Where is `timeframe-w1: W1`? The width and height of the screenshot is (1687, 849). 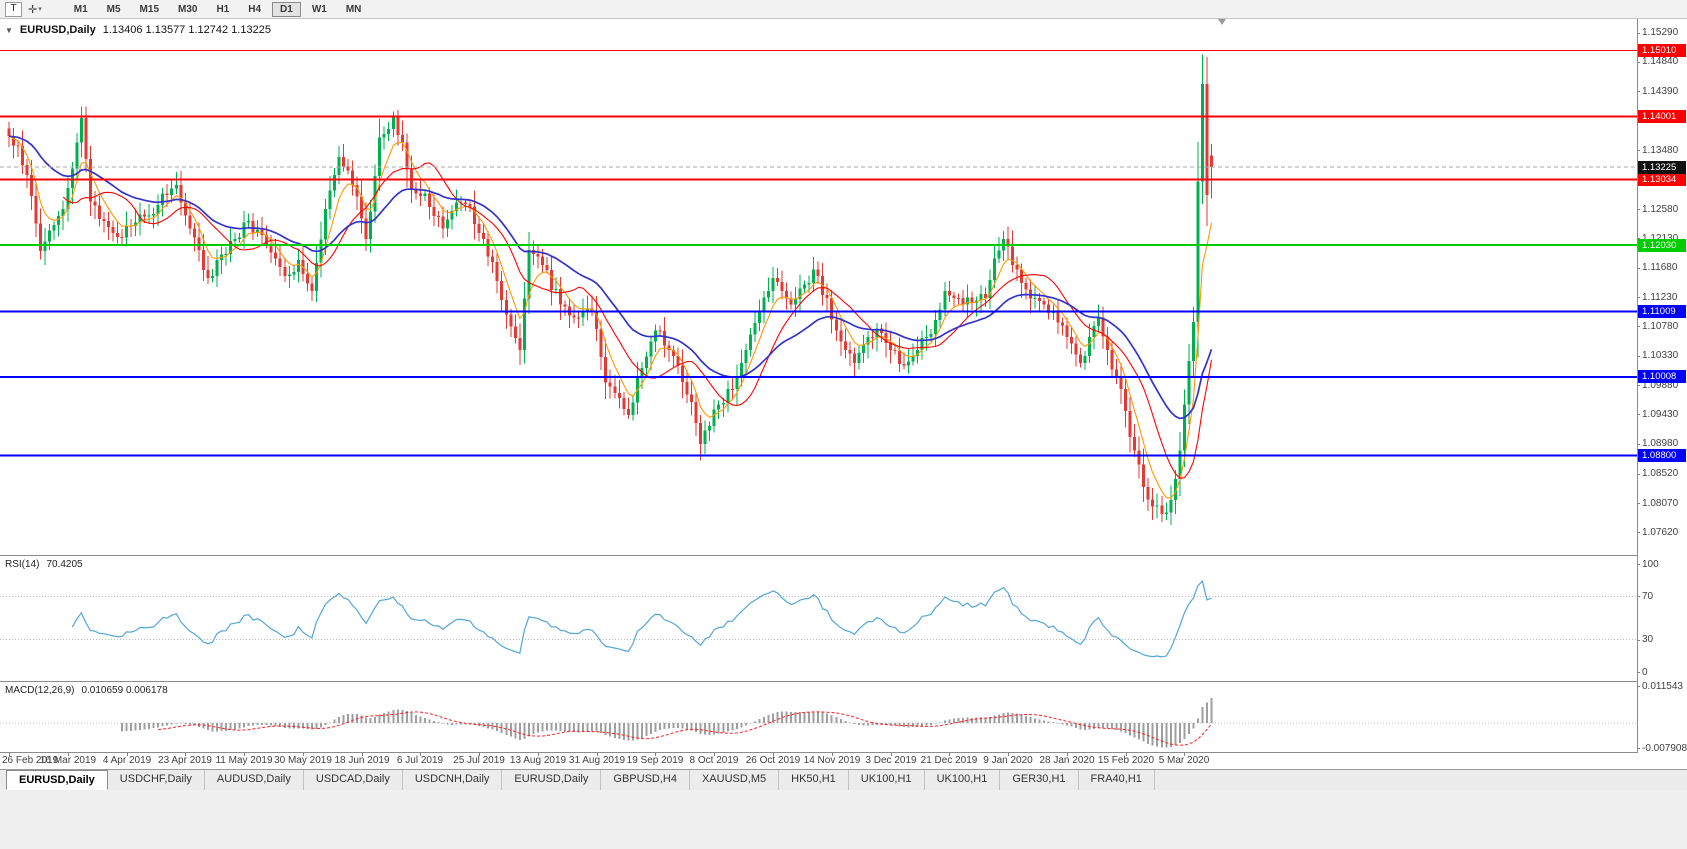
timeframe-w1: W1 is located at coordinates (319, 9).